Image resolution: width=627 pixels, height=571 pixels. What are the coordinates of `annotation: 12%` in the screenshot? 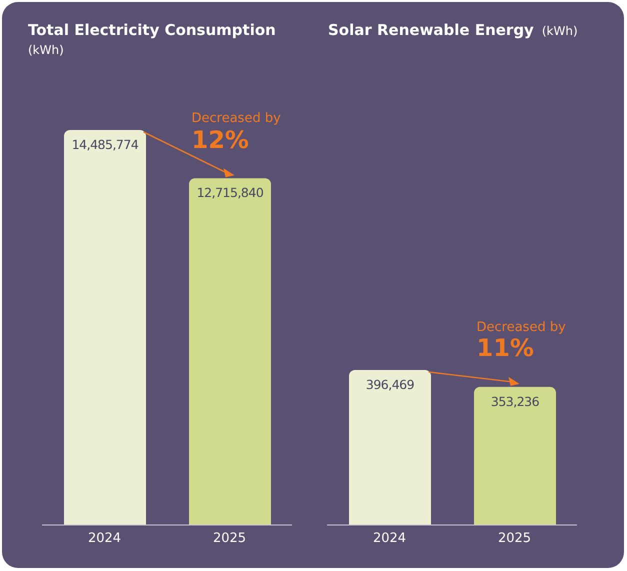 It's located at (221, 140).